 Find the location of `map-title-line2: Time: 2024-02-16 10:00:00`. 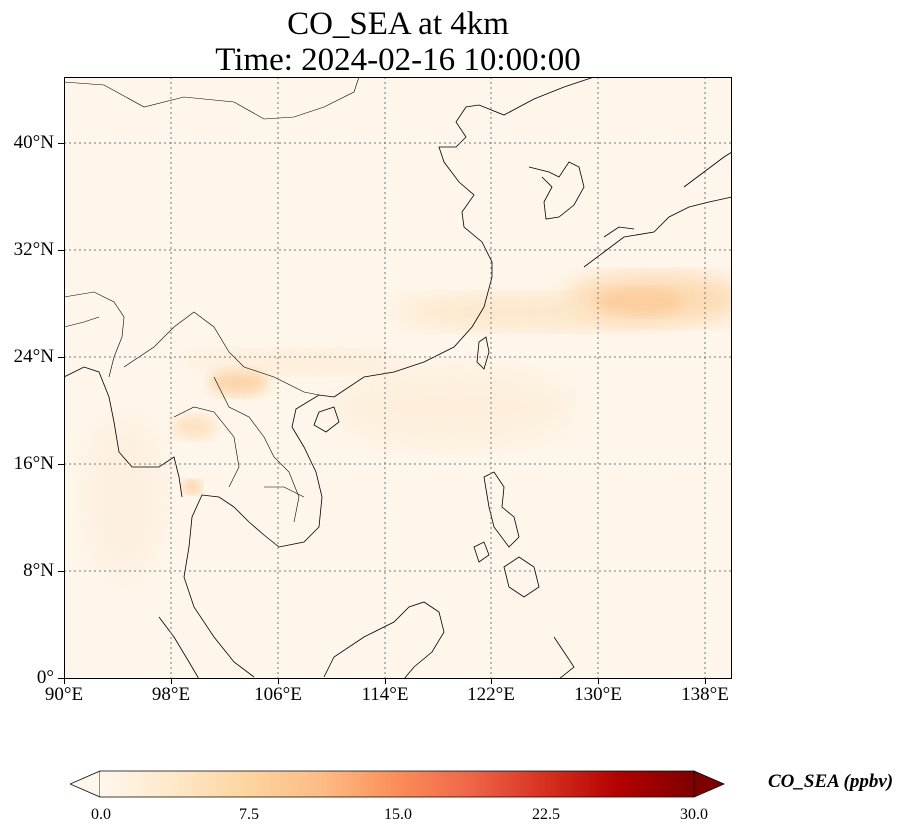

map-title-line2: Time: 2024-02-16 10:00:00 is located at coordinates (398, 60).